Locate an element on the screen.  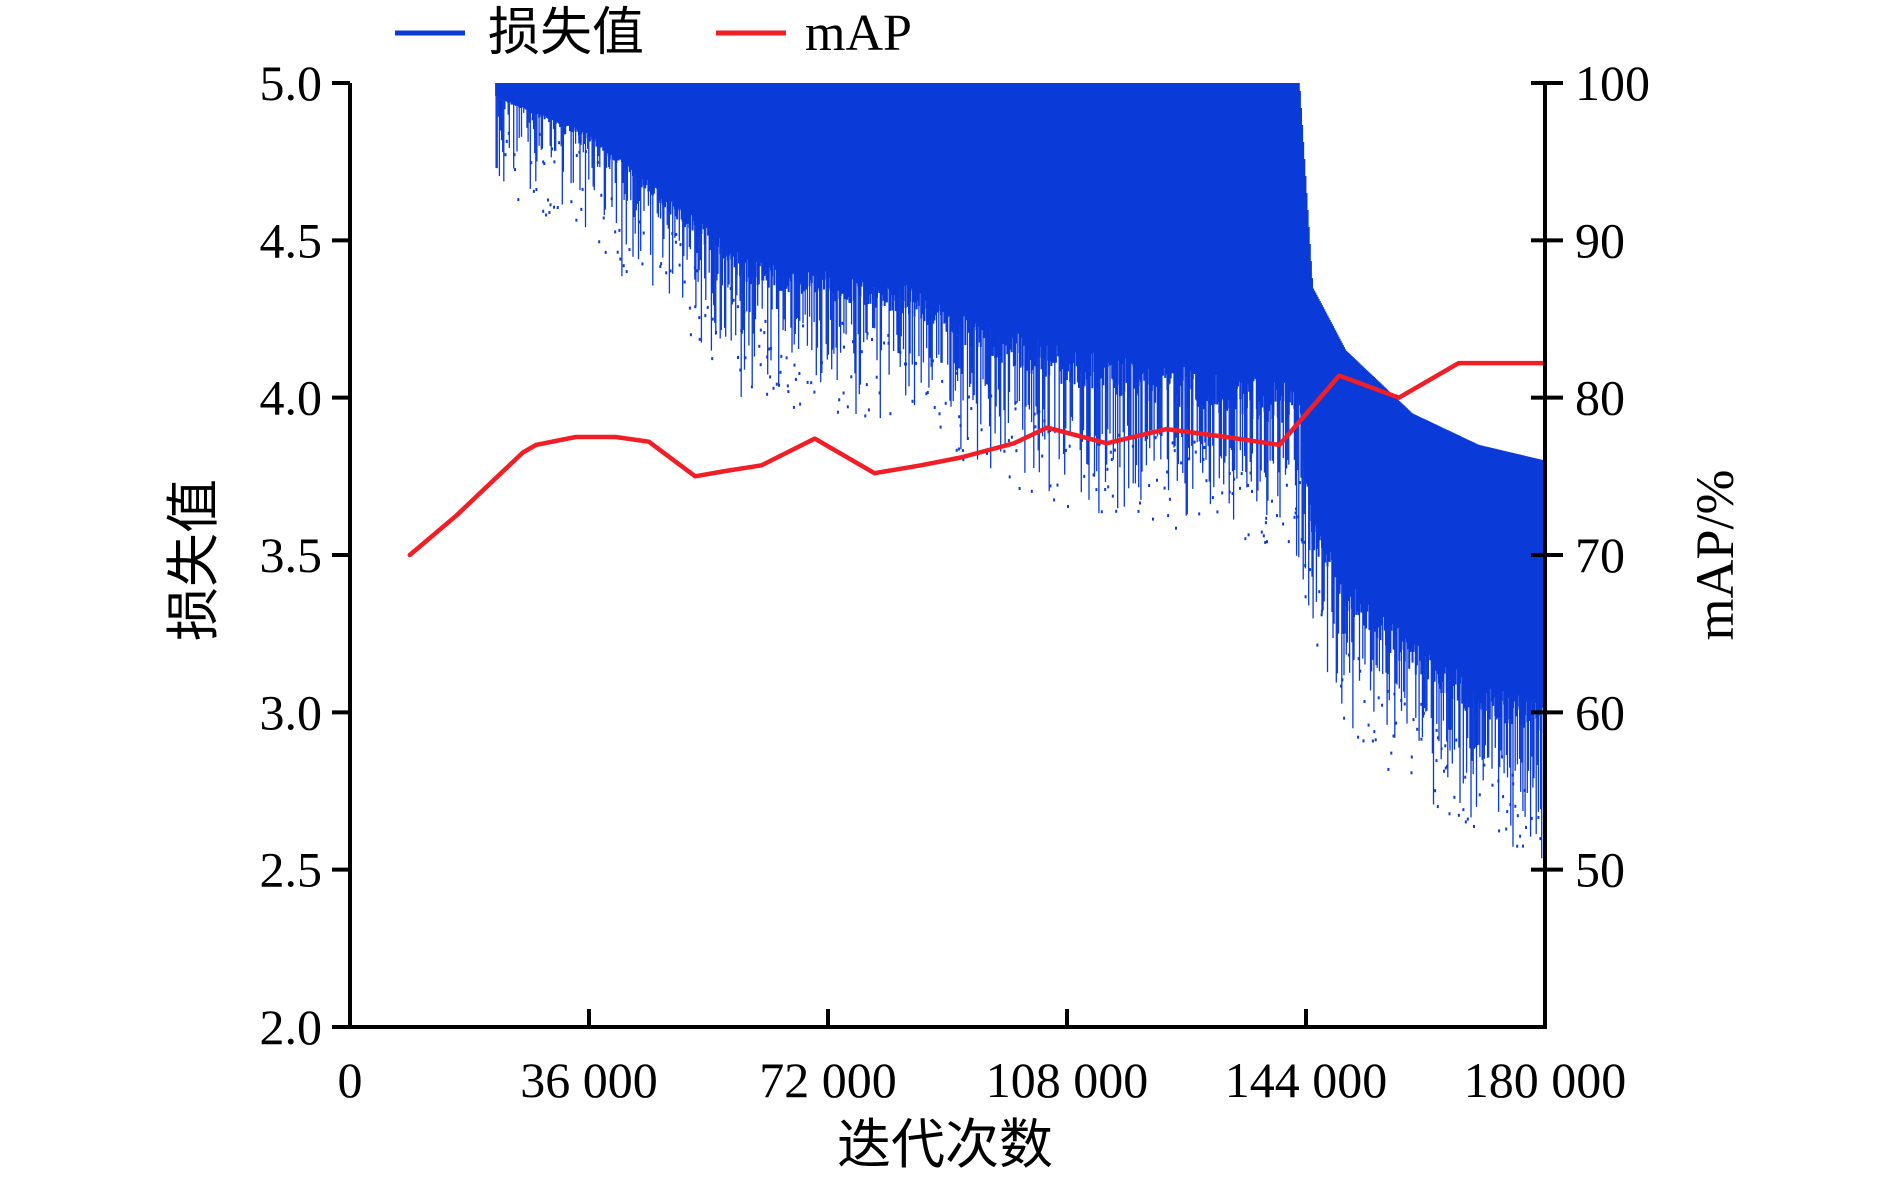
y-right-tick-label: 50 is located at coordinates (1600, 870).